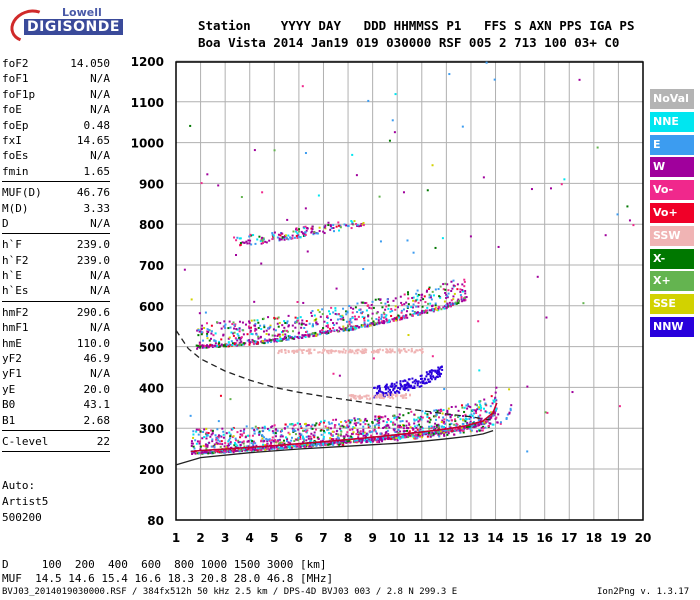  I want to click on x-tick-label: 9, so click(372, 538).